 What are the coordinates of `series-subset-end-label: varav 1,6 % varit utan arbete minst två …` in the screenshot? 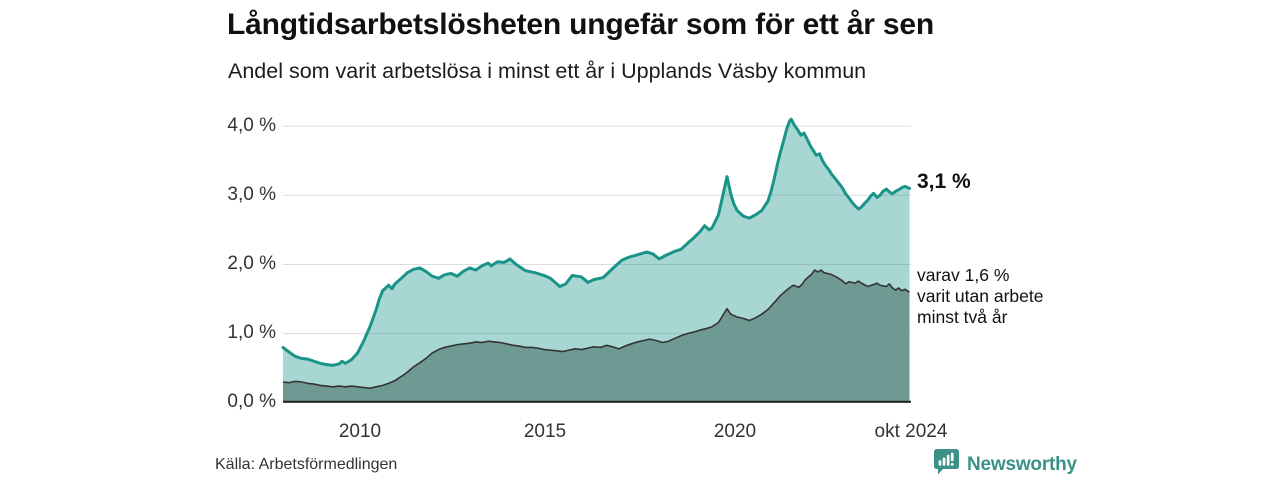 It's located at (980, 296).